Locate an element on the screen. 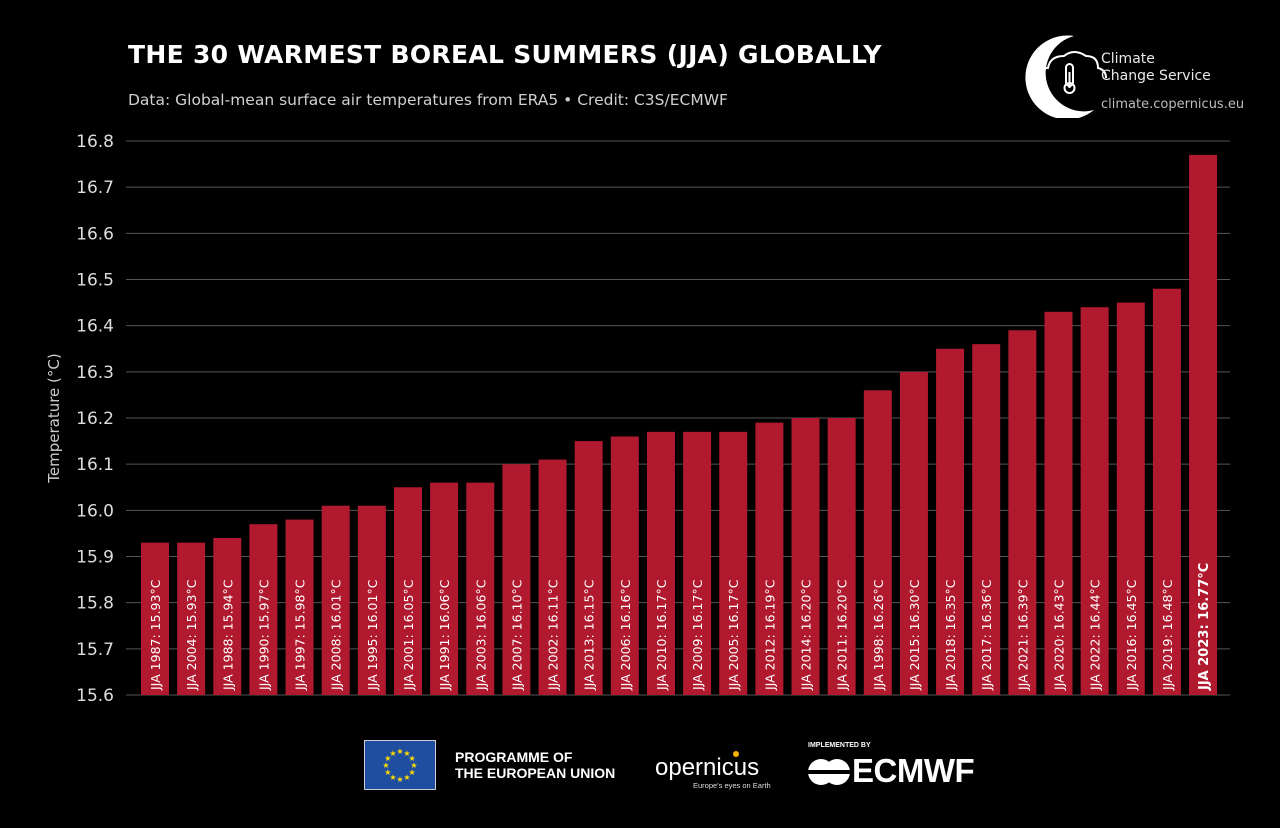 This screenshot has height=828, width=1280. y-tick-label: 15.6 is located at coordinates (95, 696).